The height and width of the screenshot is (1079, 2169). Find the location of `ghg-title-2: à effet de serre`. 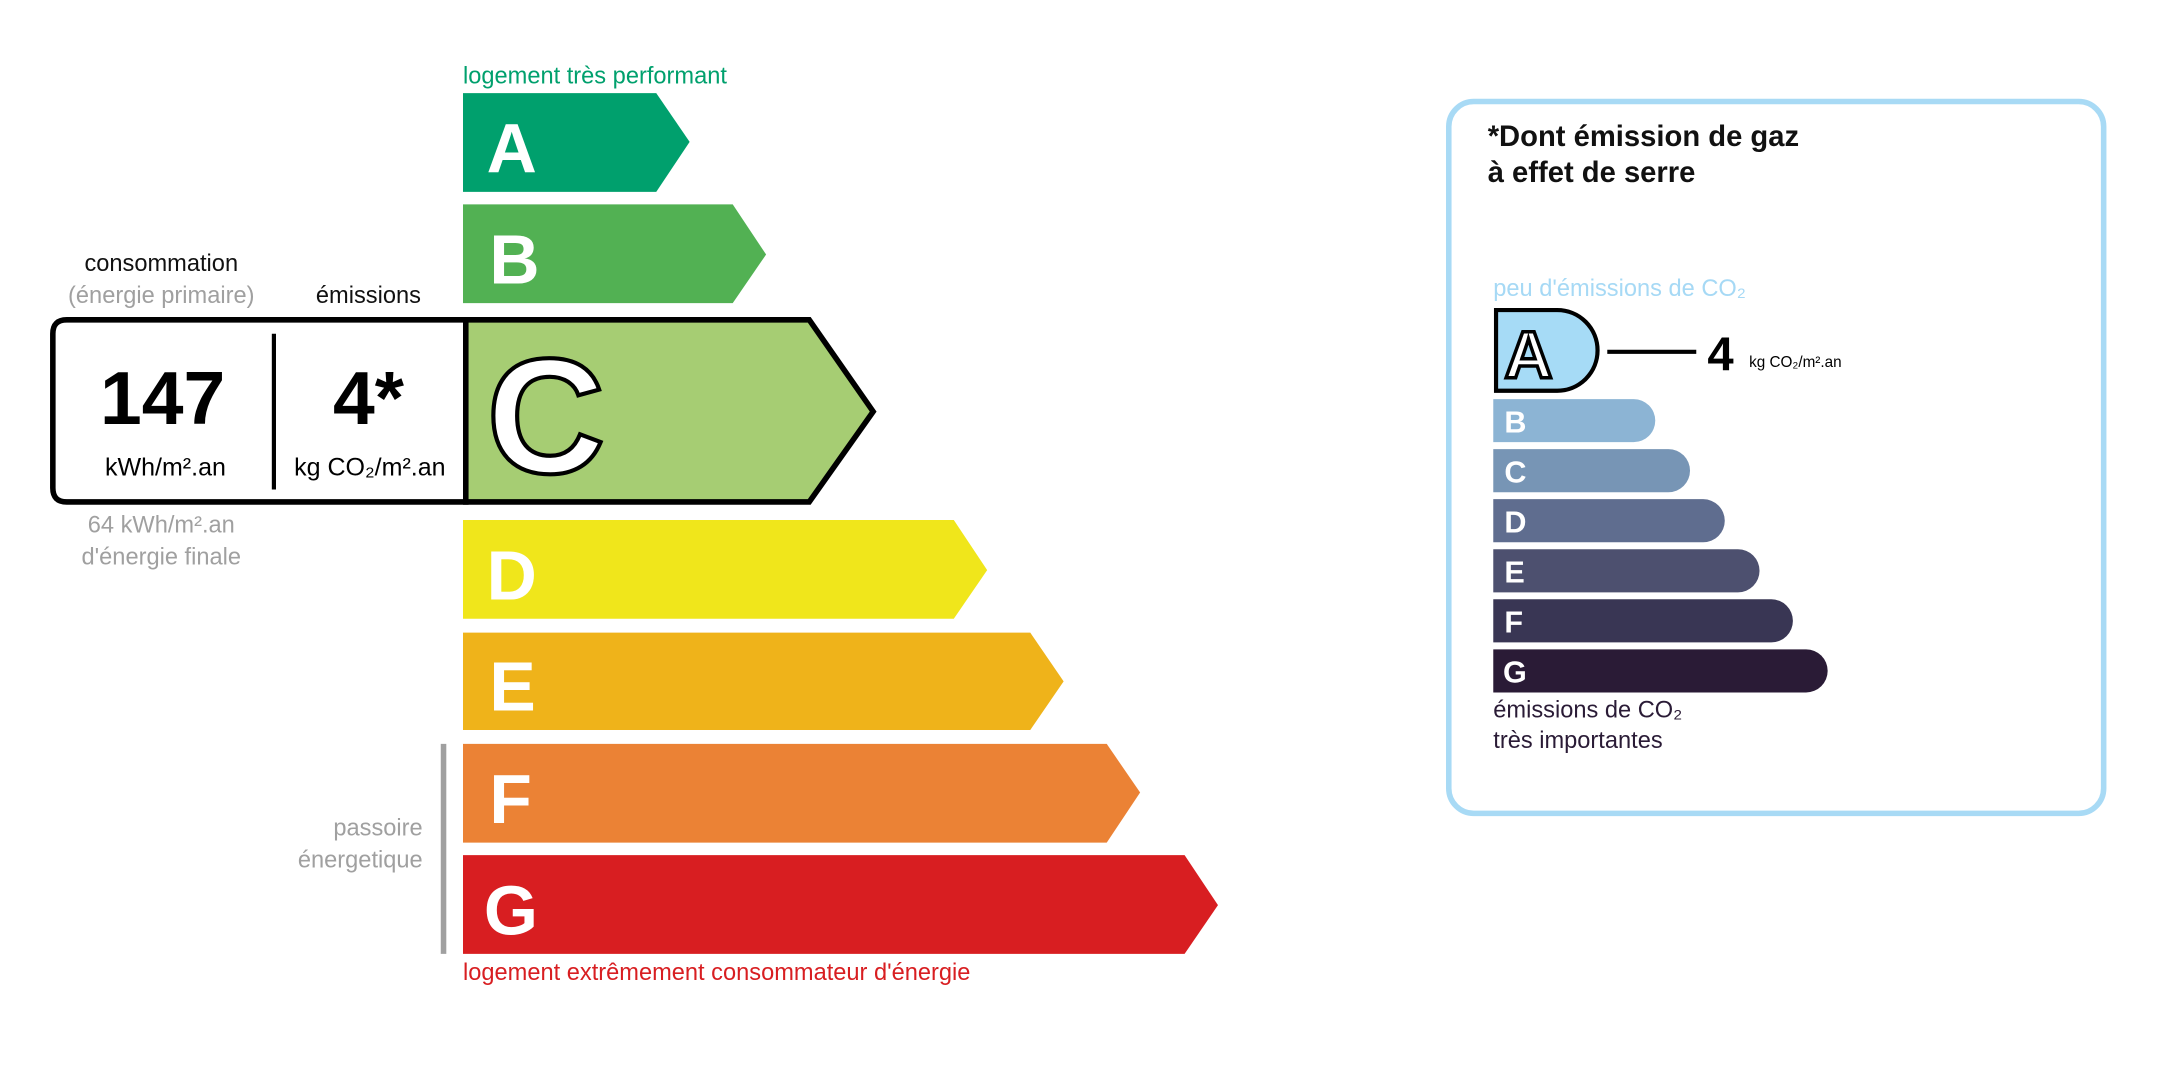

ghg-title-2: à effet de serre is located at coordinates (1592, 173).